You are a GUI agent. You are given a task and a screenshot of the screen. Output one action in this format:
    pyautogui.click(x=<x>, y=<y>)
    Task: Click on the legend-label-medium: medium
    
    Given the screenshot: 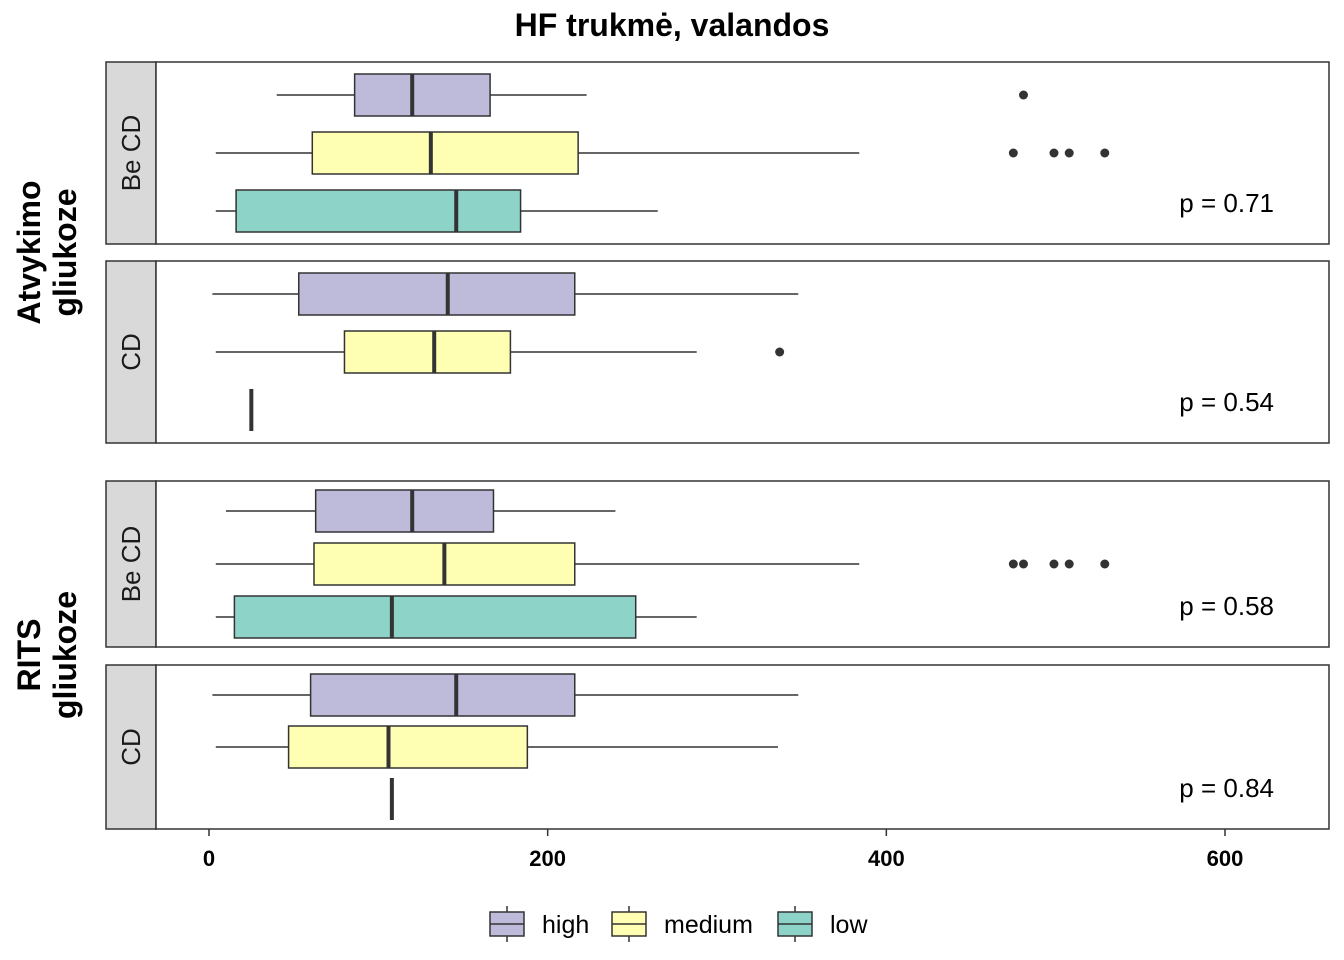 What is the action you would take?
    pyautogui.click(x=708, y=925)
    